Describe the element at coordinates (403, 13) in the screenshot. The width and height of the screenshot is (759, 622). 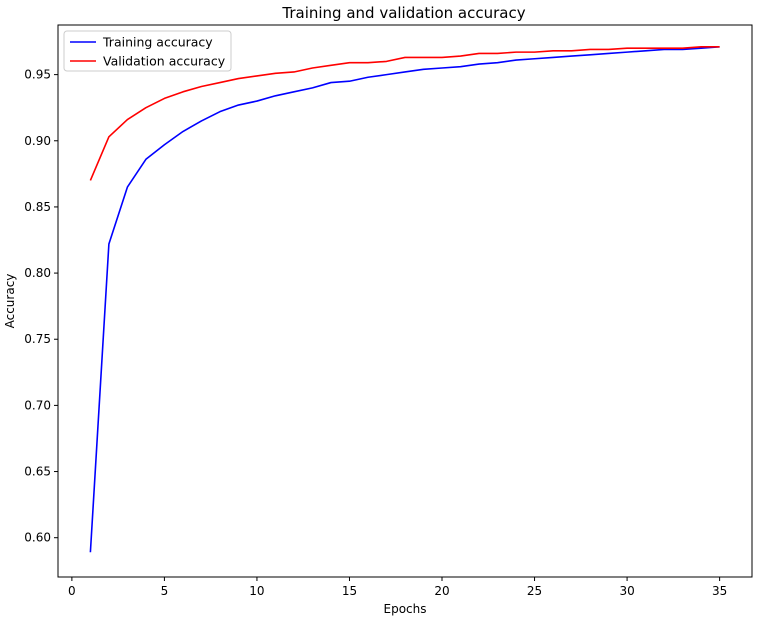
I see `chart-title: Training and validation accuracy` at that location.